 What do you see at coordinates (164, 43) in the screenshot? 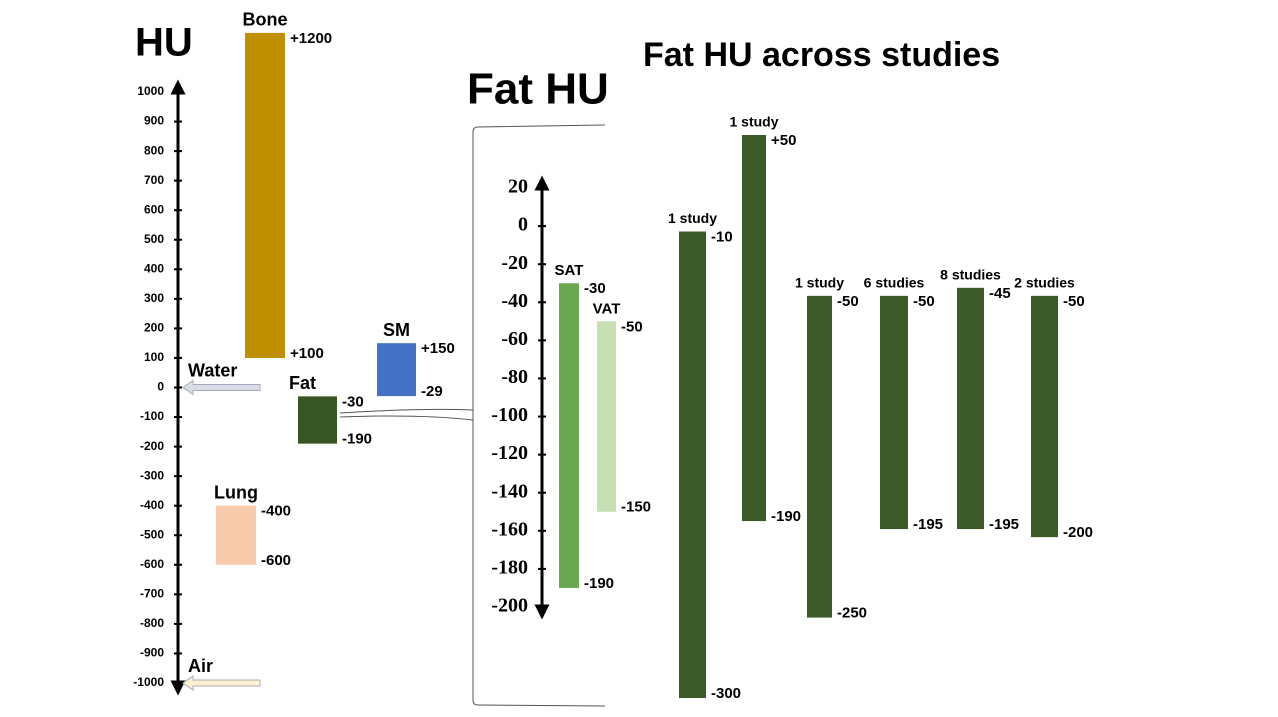
I see `chart-title: HU` at bounding box center [164, 43].